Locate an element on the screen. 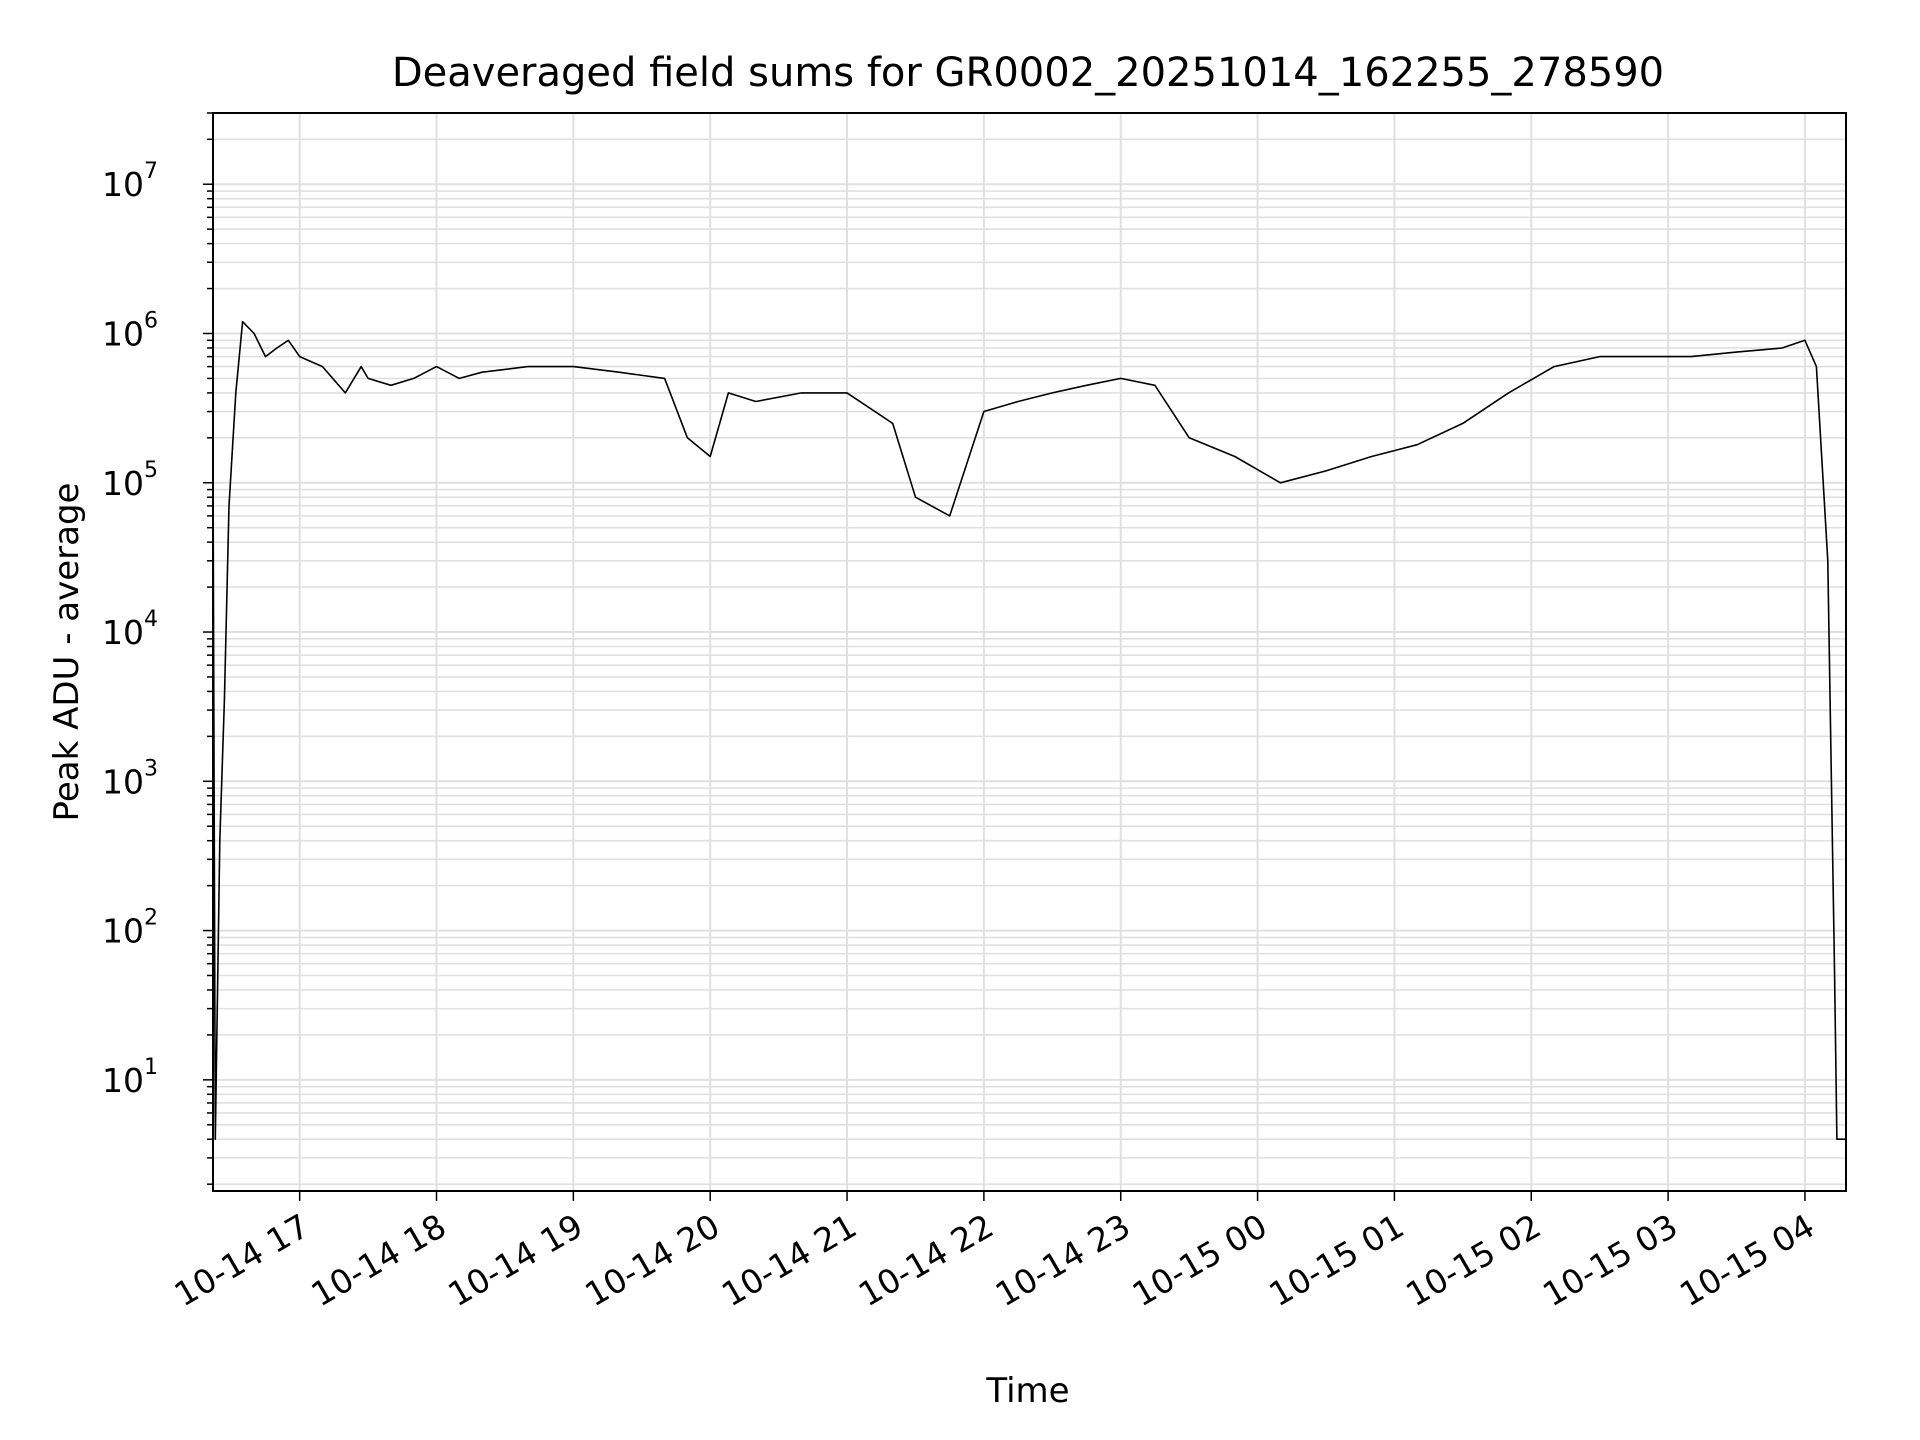 The width and height of the screenshot is (1920, 1440). y-tick-label: 10¹ is located at coordinates (130, 1077).